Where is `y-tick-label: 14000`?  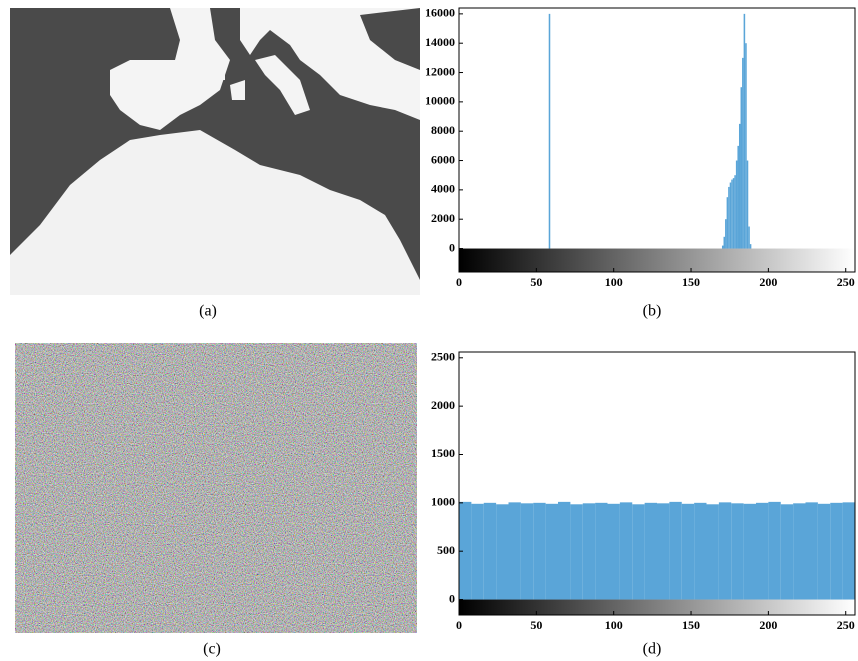
y-tick-label: 14000 is located at coordinates (440, 42).